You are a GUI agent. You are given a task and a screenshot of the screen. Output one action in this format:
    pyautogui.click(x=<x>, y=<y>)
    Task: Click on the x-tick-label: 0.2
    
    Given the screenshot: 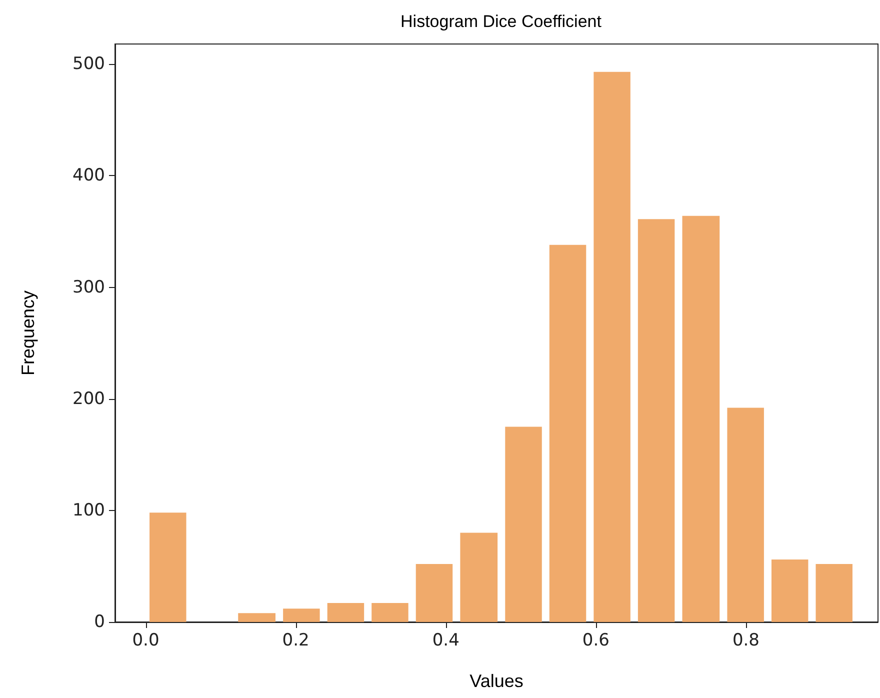 What is the action you would take?
    pyautogui.click(x=296, y=640)
    